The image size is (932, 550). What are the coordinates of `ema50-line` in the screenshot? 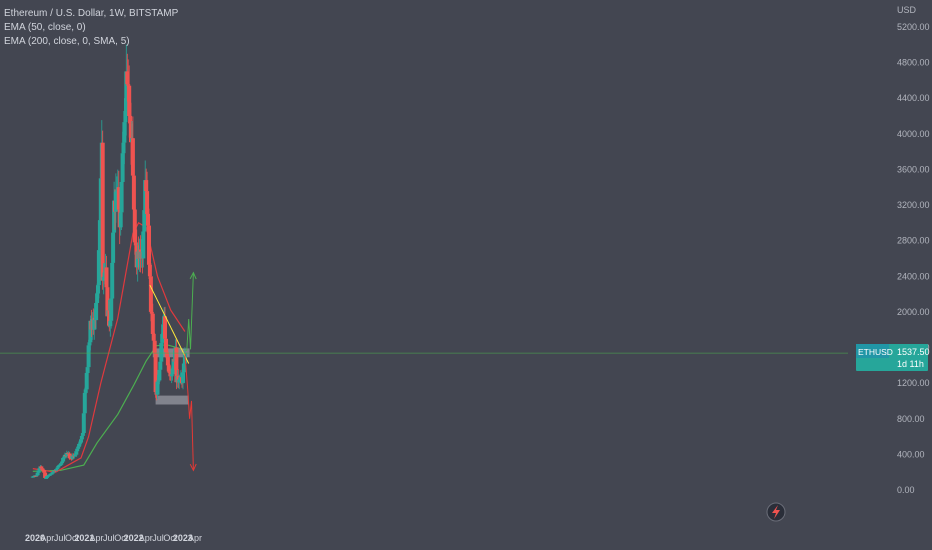 It's located at (109, 347).